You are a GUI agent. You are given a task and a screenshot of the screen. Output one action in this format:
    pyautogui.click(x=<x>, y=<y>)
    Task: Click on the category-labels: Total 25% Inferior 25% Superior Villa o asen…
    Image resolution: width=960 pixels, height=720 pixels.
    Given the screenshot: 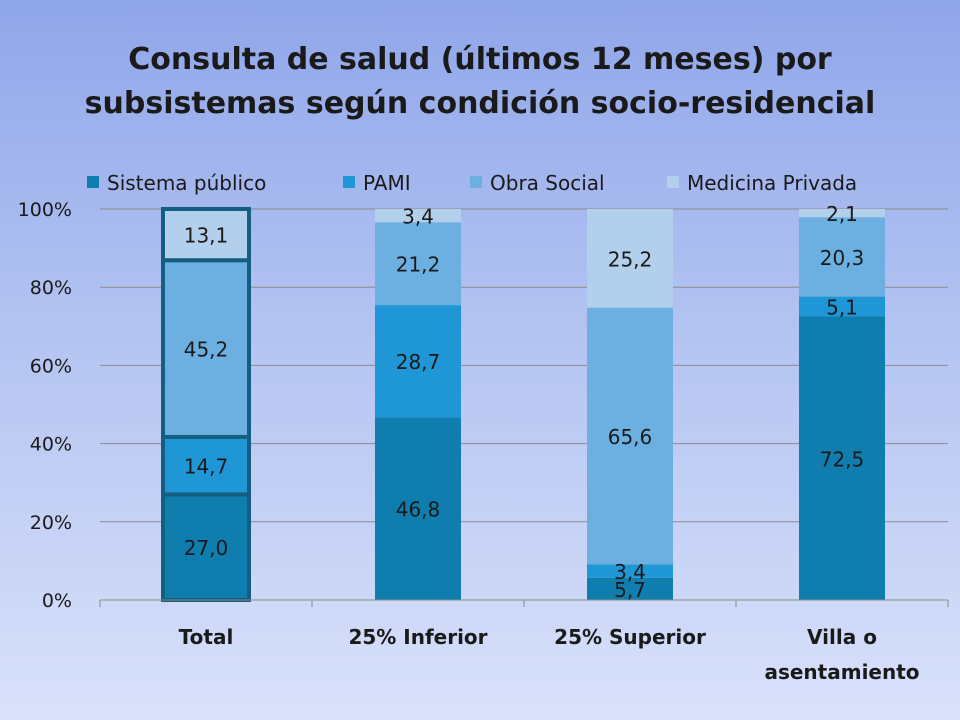 What is the action you would take?
    pyautogui.click(x=549, y=654)
    